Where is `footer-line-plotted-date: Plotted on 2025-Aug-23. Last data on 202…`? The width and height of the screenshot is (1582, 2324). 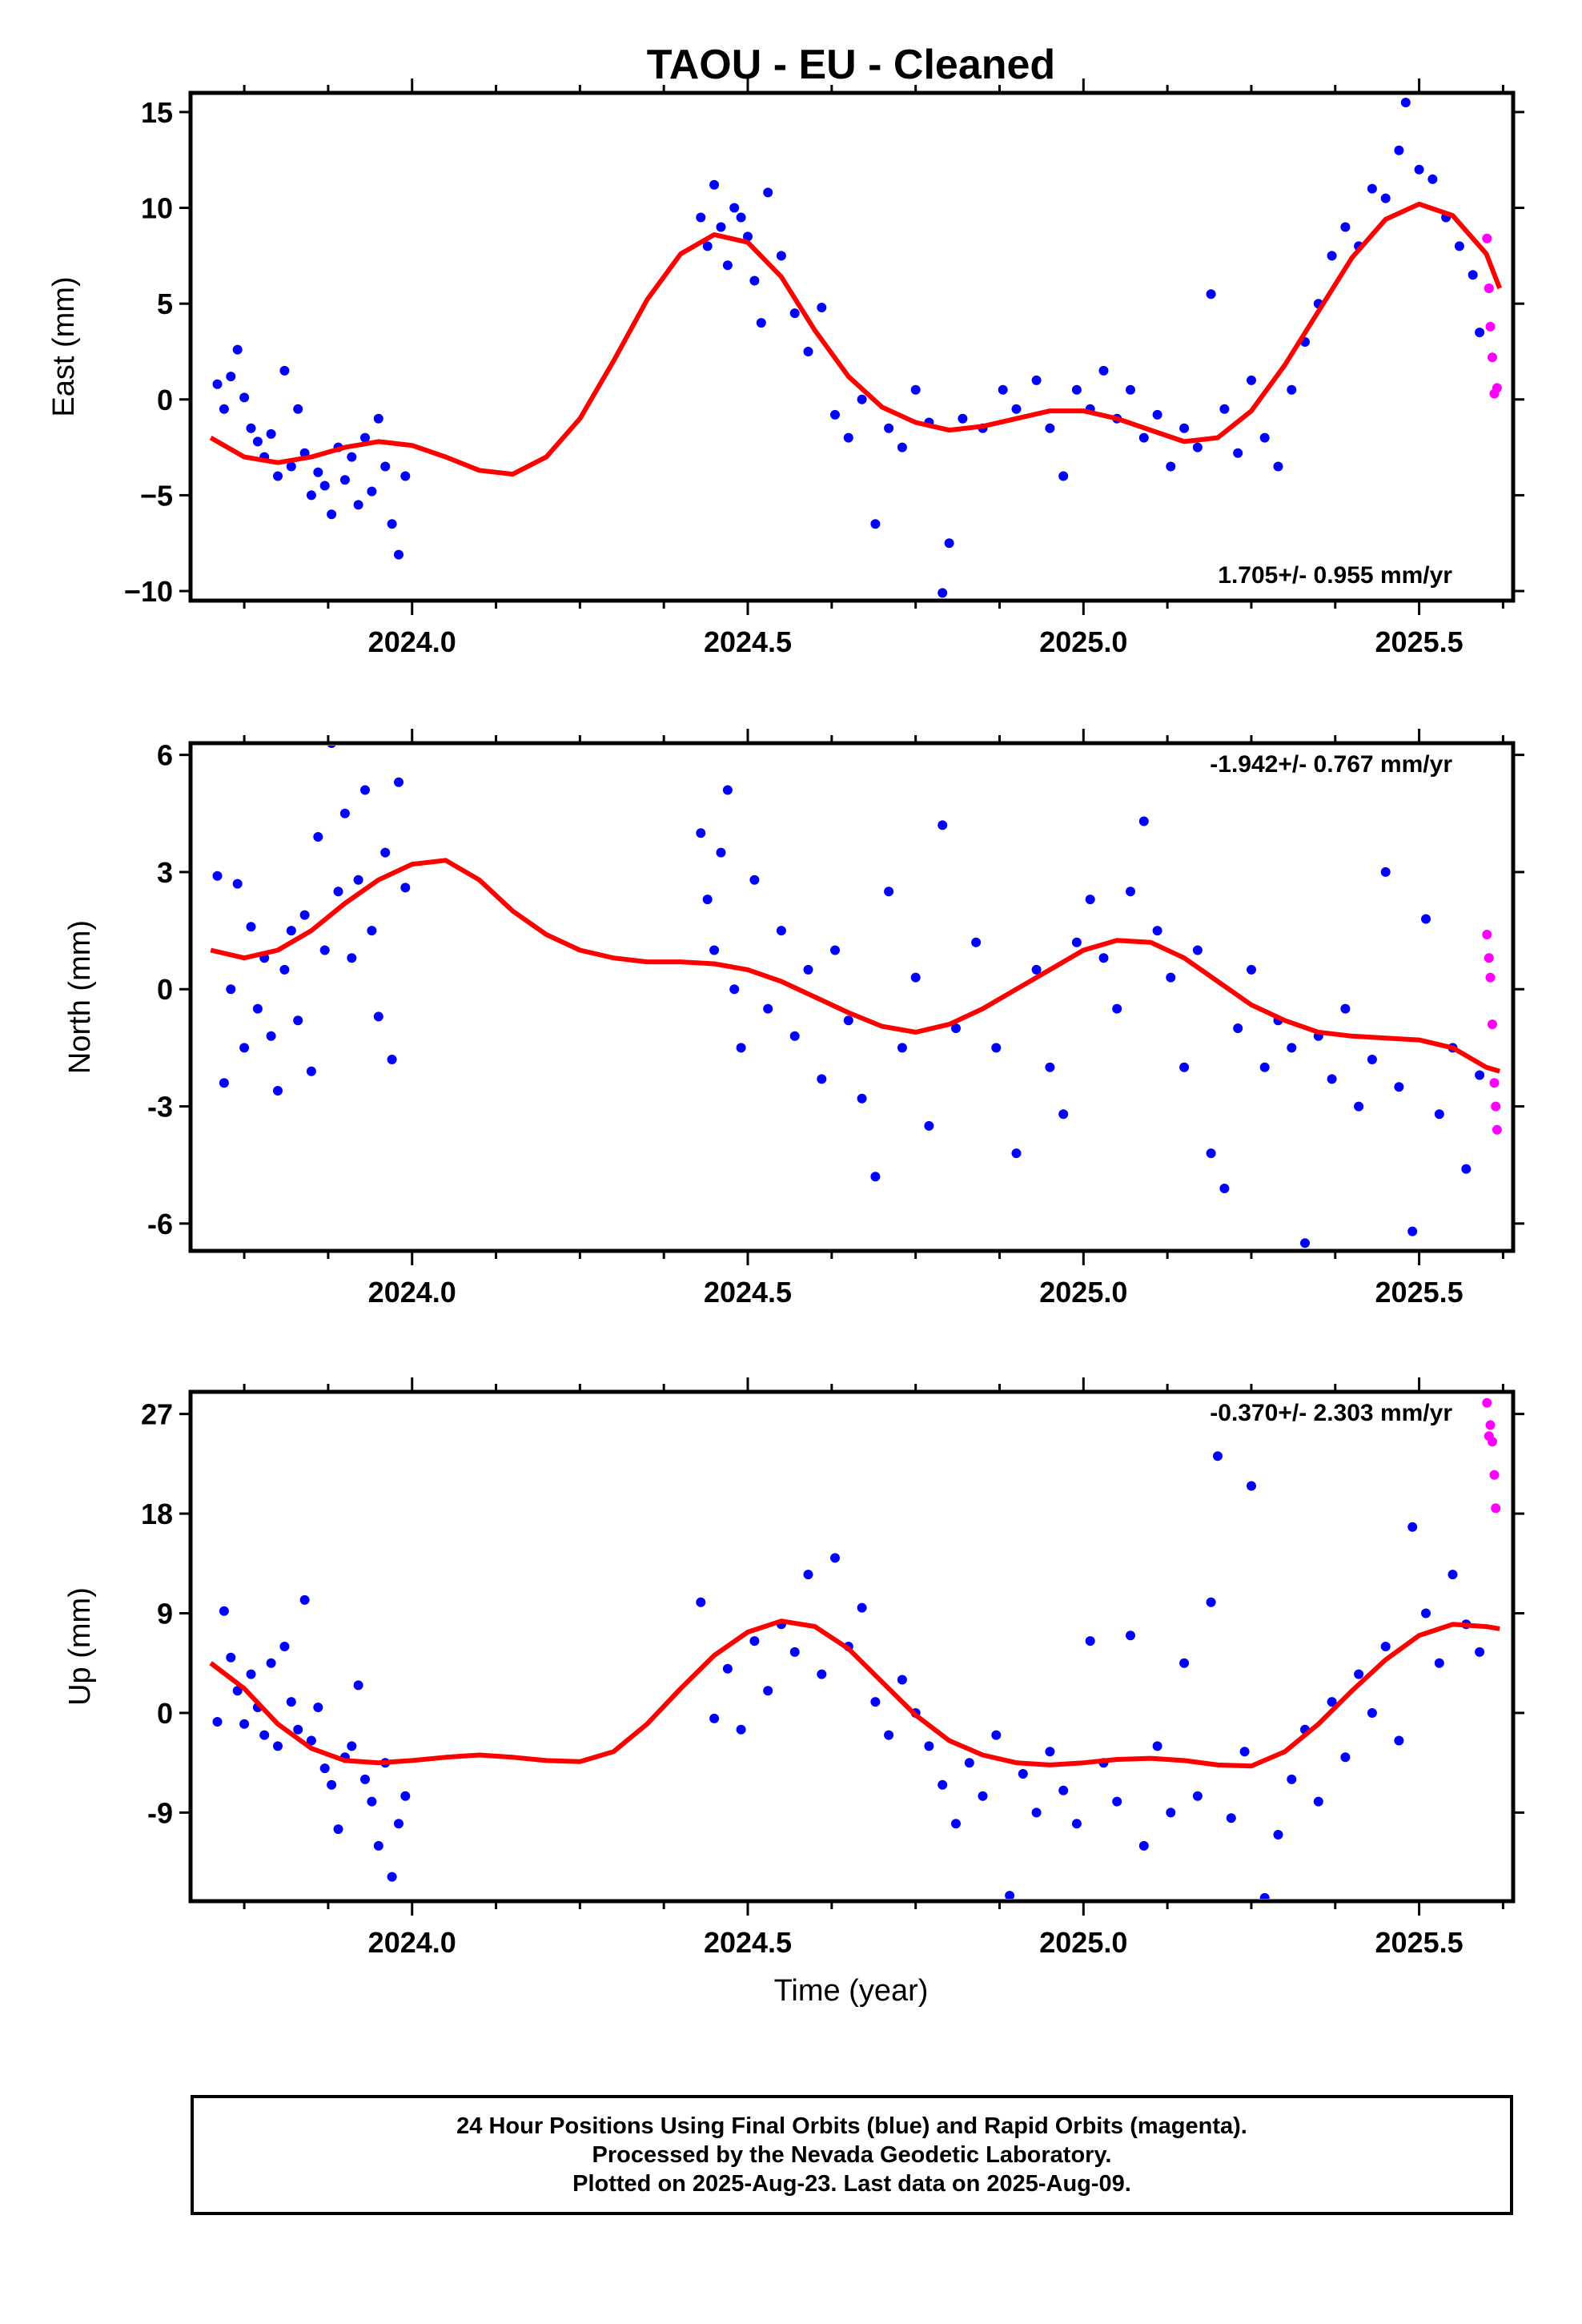 footer-line-plotted-date: Plotted on 2025-Aug-23. Last data on 202… is located at coordinates (851, 2184).